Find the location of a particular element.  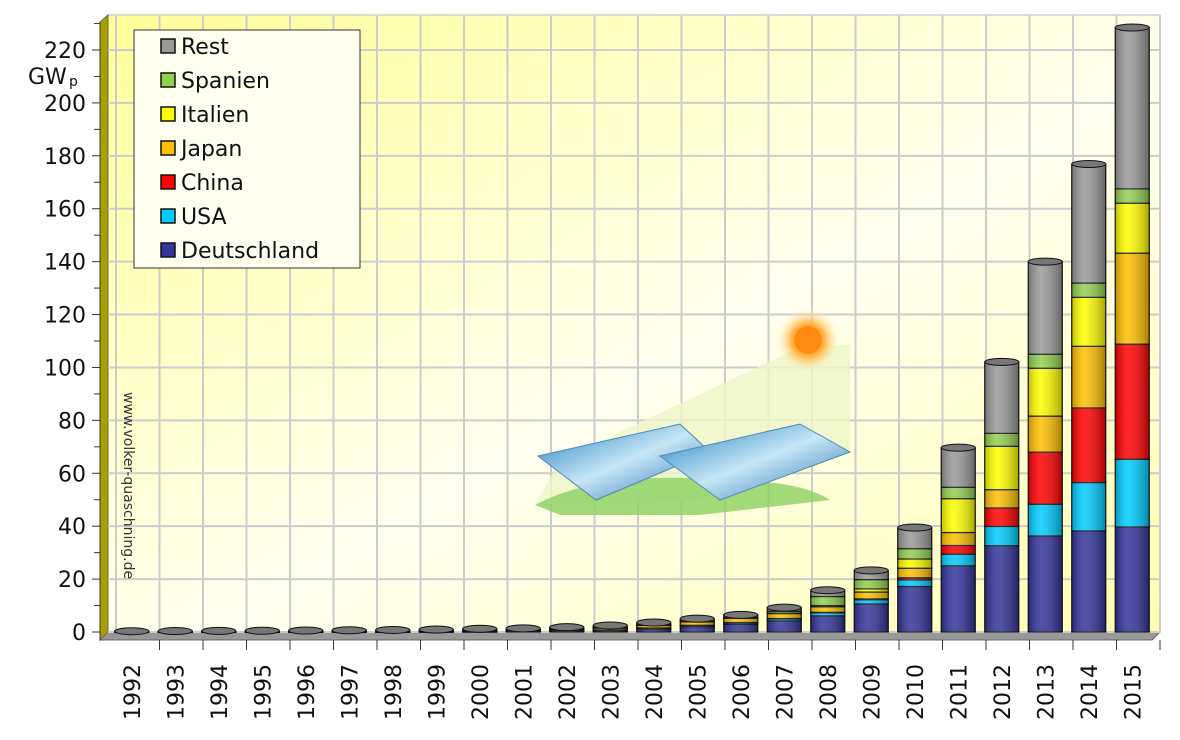

y-tick-label: 80 is located at coordinates (72, 421).